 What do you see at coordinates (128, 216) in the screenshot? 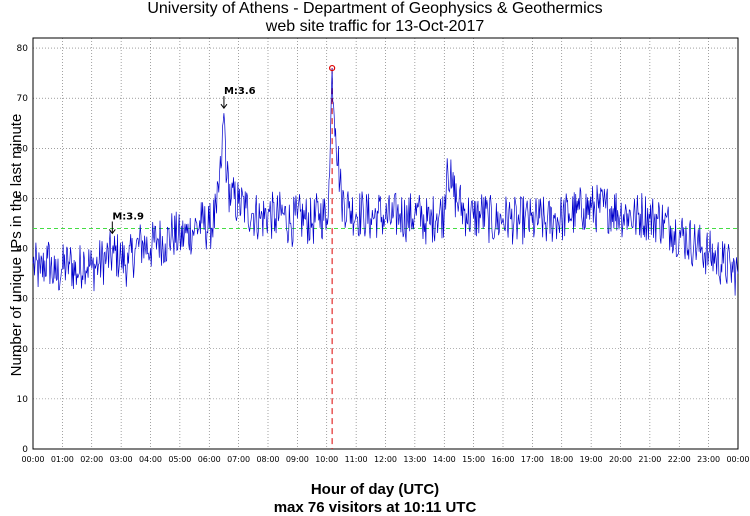
I see `annotation-label-0: M:3.9` at bounding box center [128, 216].